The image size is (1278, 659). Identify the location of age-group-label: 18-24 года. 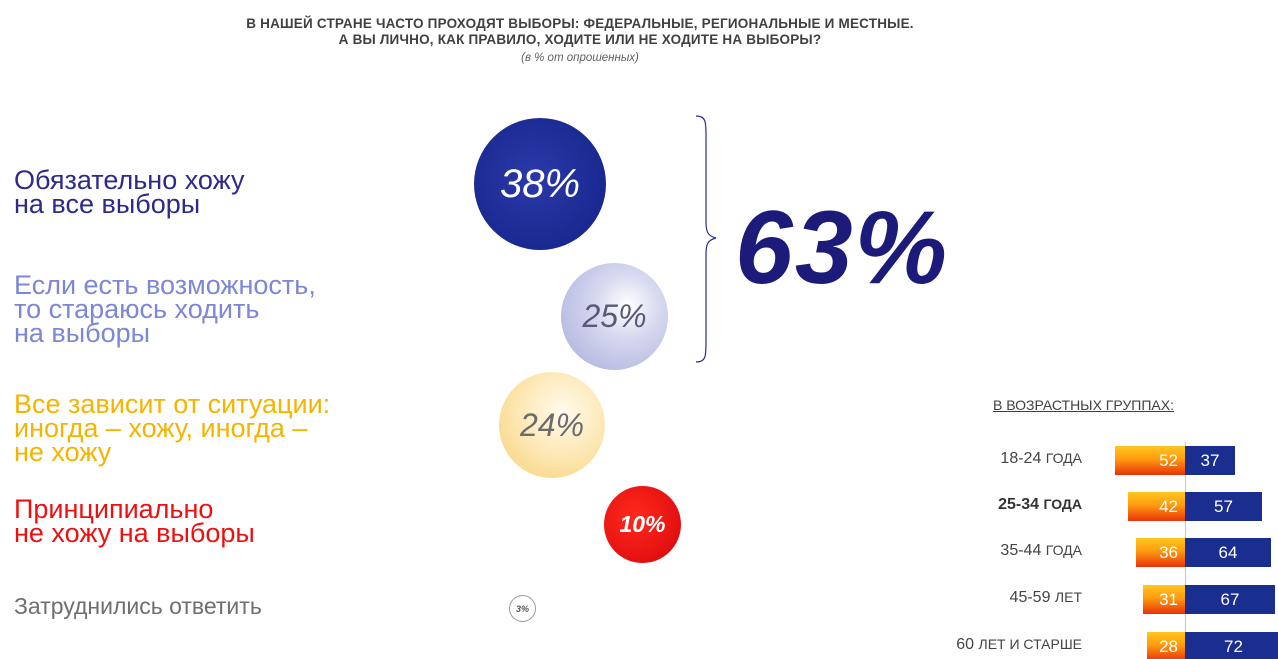
(541, 459).